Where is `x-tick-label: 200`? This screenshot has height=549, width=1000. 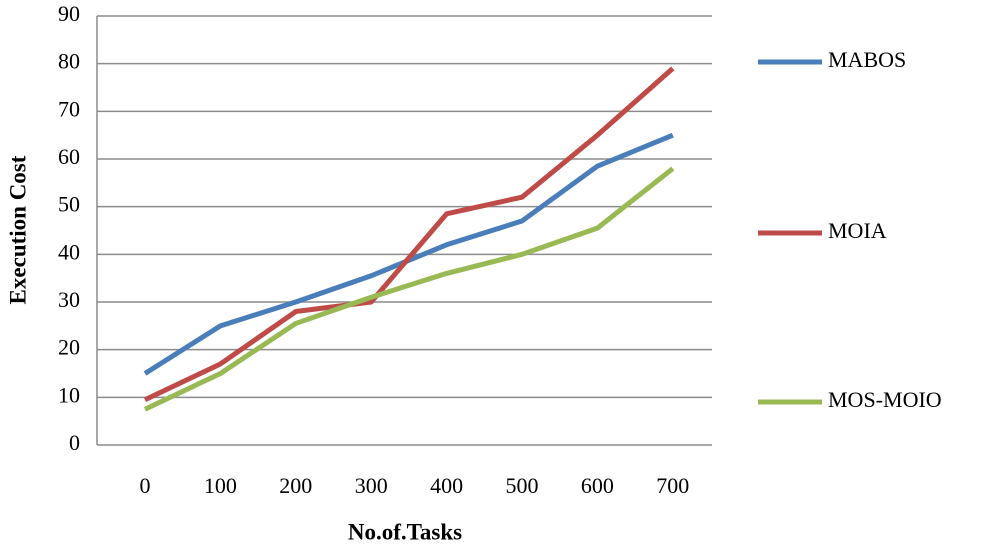
x-tick-label: 200 is located at coordinates (295, 485).